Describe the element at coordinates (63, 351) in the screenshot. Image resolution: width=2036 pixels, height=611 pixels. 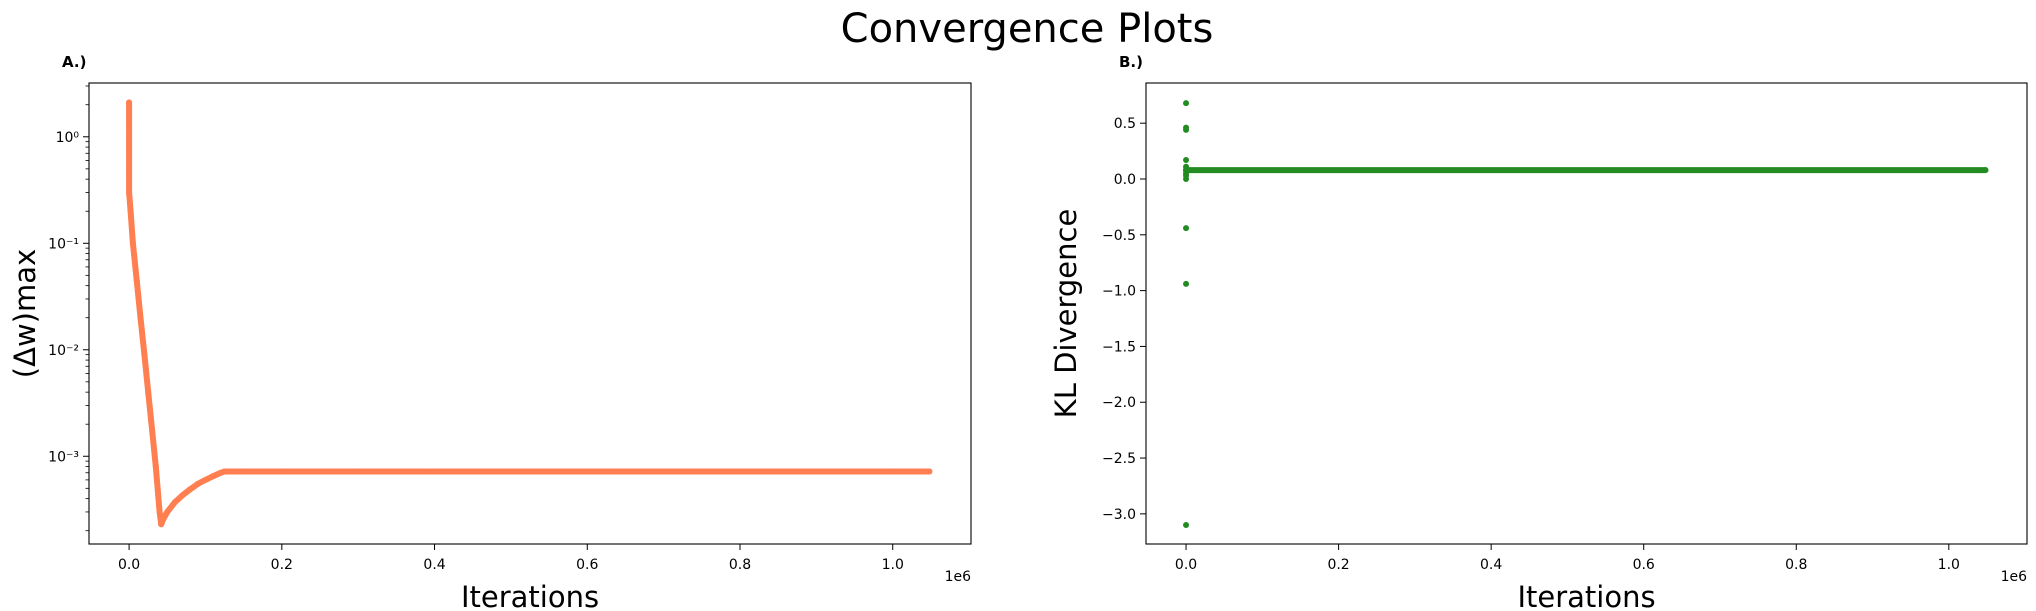
I see `y-tick-label: 10⁻²` at that location.